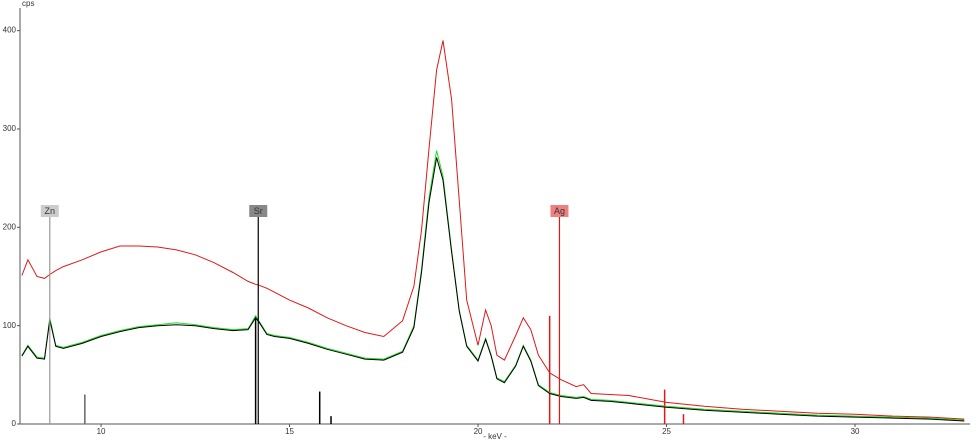 This screenshot has width=975, height=445. Describe the element at coordinates (478, 431) in the screenshot. I see `x-tick-label: 20` at that location.